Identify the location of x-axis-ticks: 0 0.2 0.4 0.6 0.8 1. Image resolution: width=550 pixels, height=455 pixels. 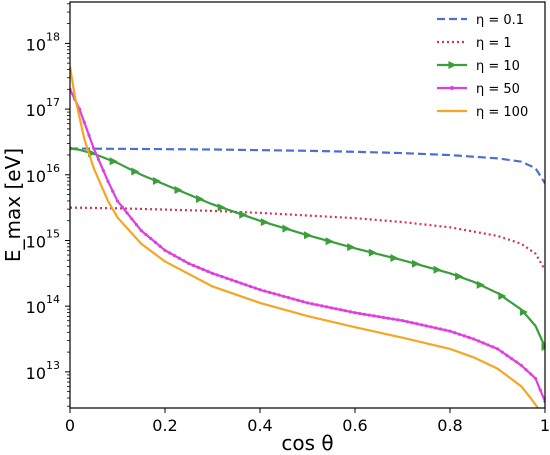
(307, 421).